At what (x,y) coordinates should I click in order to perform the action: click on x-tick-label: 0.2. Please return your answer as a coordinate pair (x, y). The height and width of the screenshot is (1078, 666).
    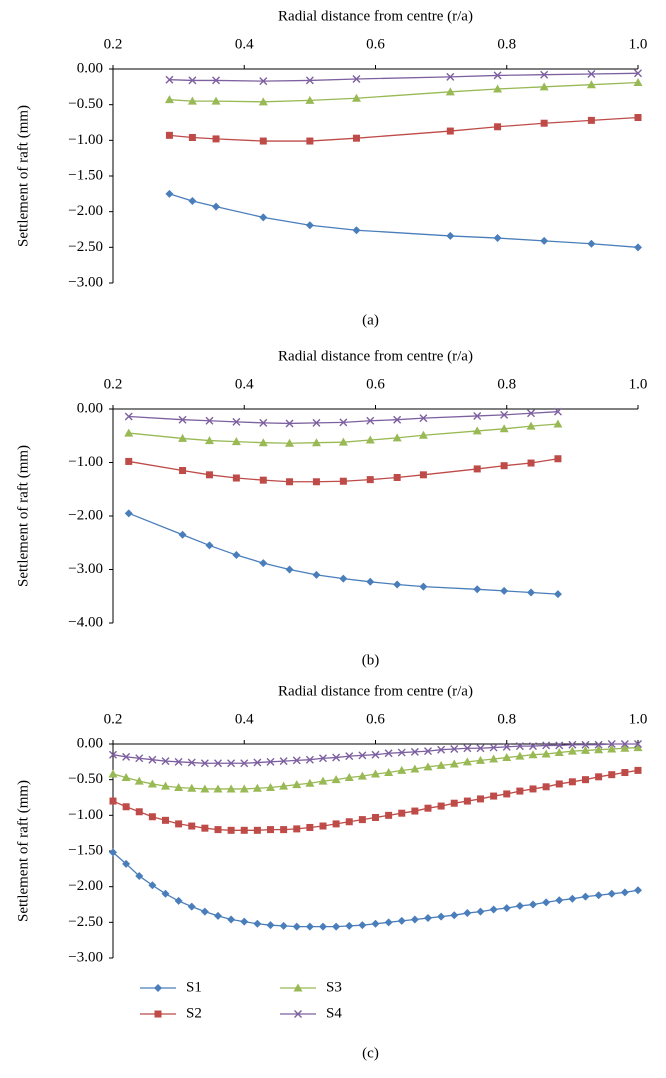
    Looking at the image, I should click on (113, 384).